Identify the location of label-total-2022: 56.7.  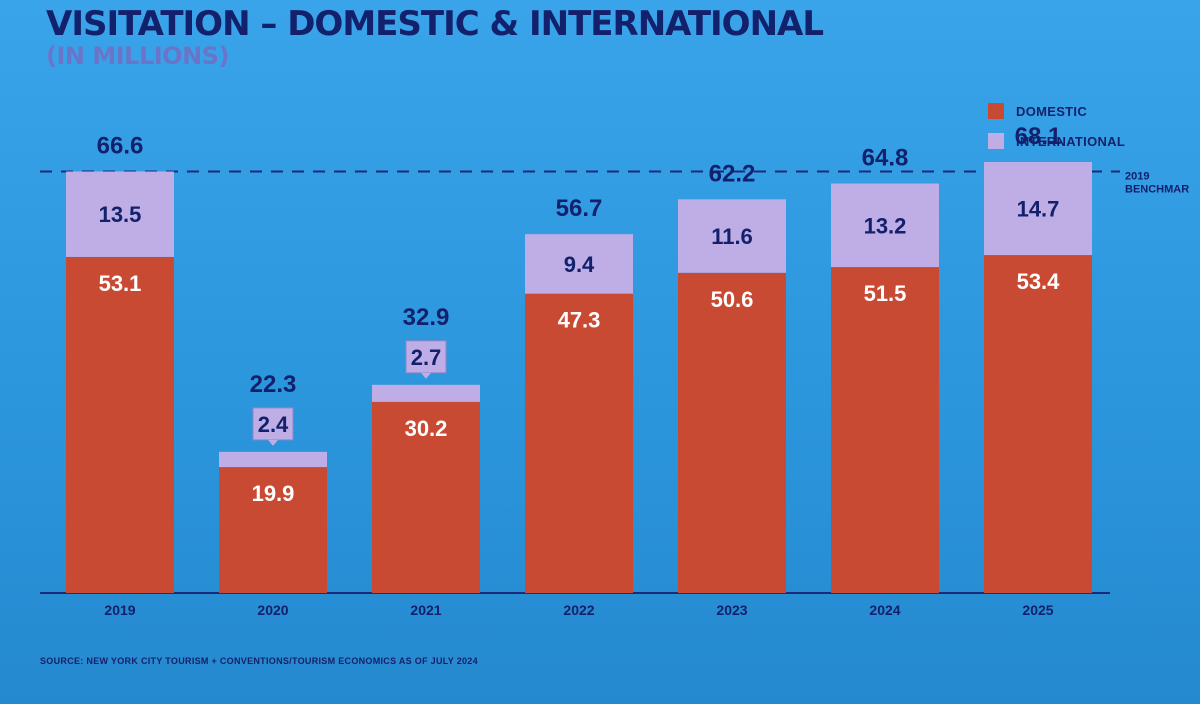
(579, 208).